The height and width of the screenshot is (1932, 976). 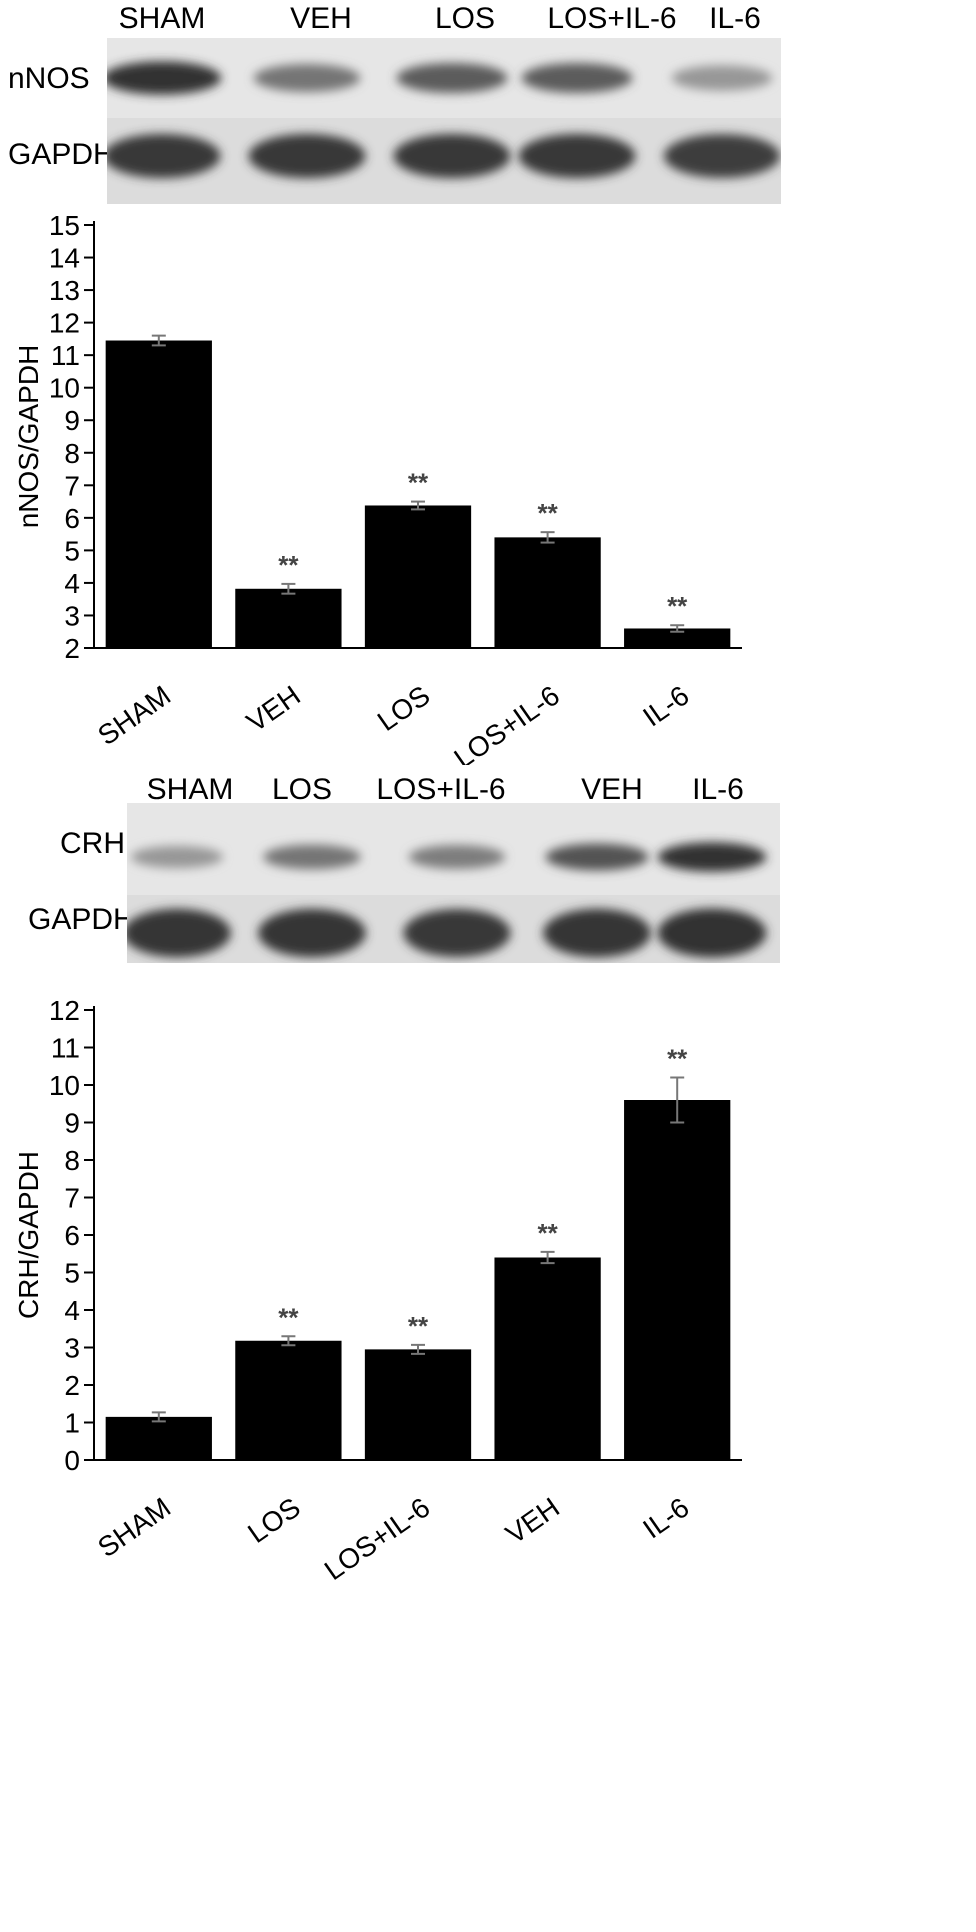 What do you see at coordinates (64, 225) in the screenshot?
I see `y-tick-label: 15` at bounding box center [64, 225].